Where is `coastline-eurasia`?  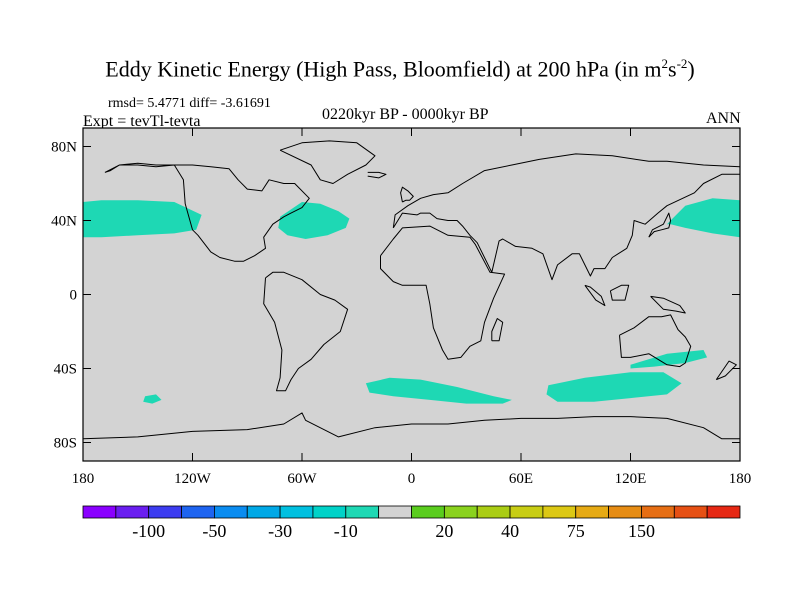 coastline-eurasia is located at coordinates (566, 217).